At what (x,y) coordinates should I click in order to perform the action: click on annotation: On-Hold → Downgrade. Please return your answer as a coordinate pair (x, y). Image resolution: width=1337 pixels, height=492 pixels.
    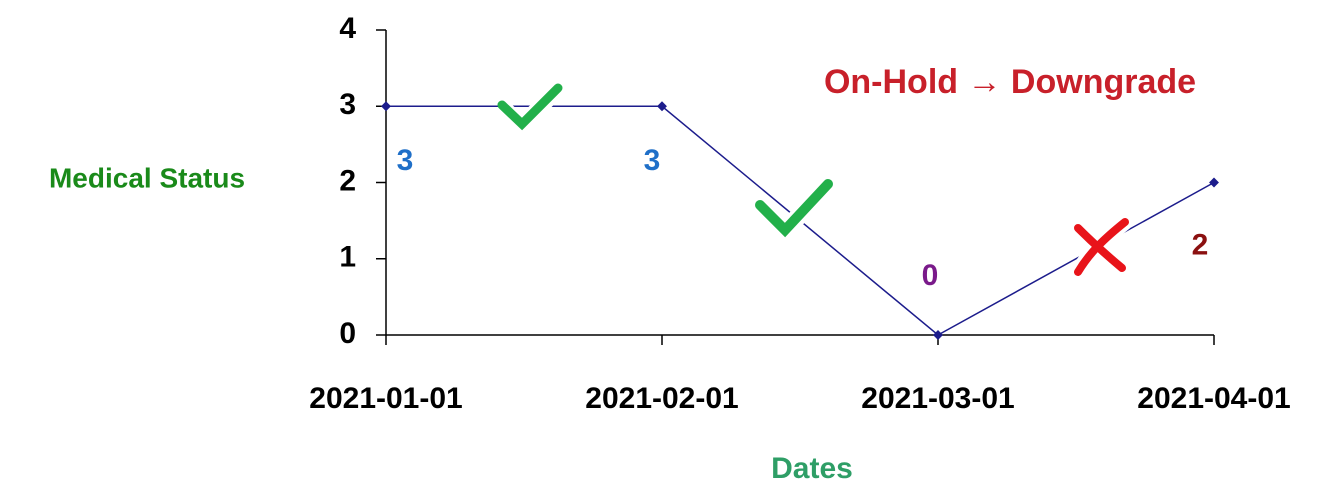
    Looking at the image, I should click on (1010, 82).